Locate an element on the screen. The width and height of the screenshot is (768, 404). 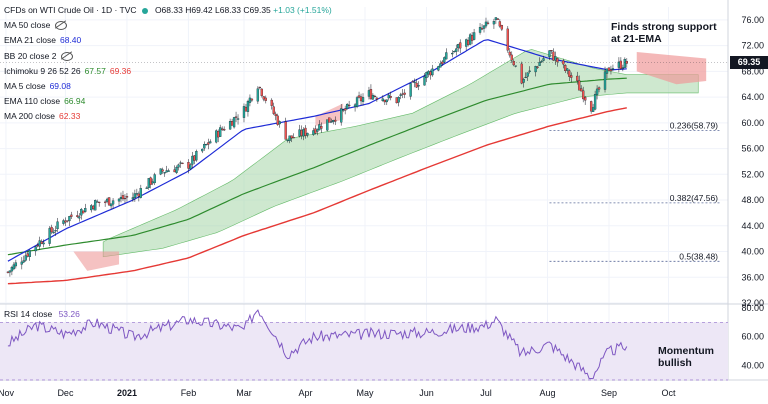
fibonacci-levels: 0.236(58.79) 0.382(47.56) 0.5(38.48) is located at coordinates (634, 191).